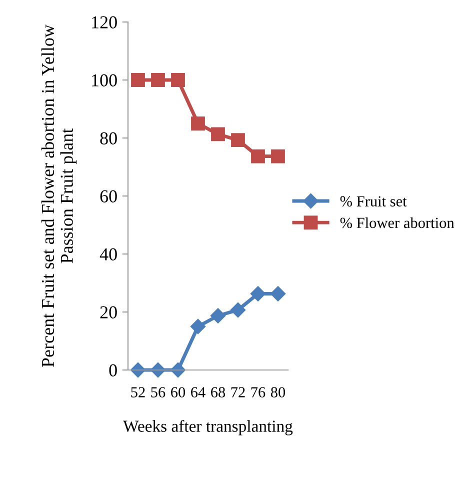 This screenshot has width=455, height=485. What do you see at coordinates (218, 392) in the screenshot?
I see `x-tick-label: 68` at bounding box center [218, 392].